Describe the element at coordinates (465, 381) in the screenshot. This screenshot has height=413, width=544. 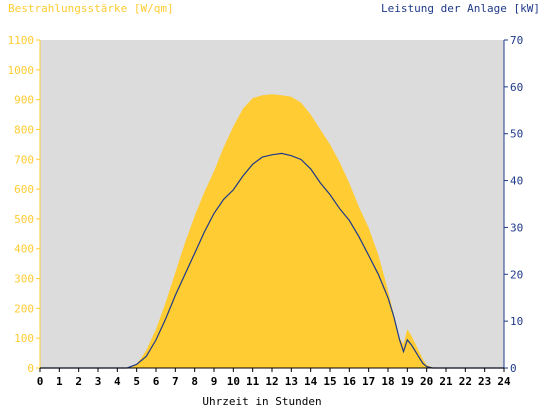
I see `x-tick-label: 22` at that location.